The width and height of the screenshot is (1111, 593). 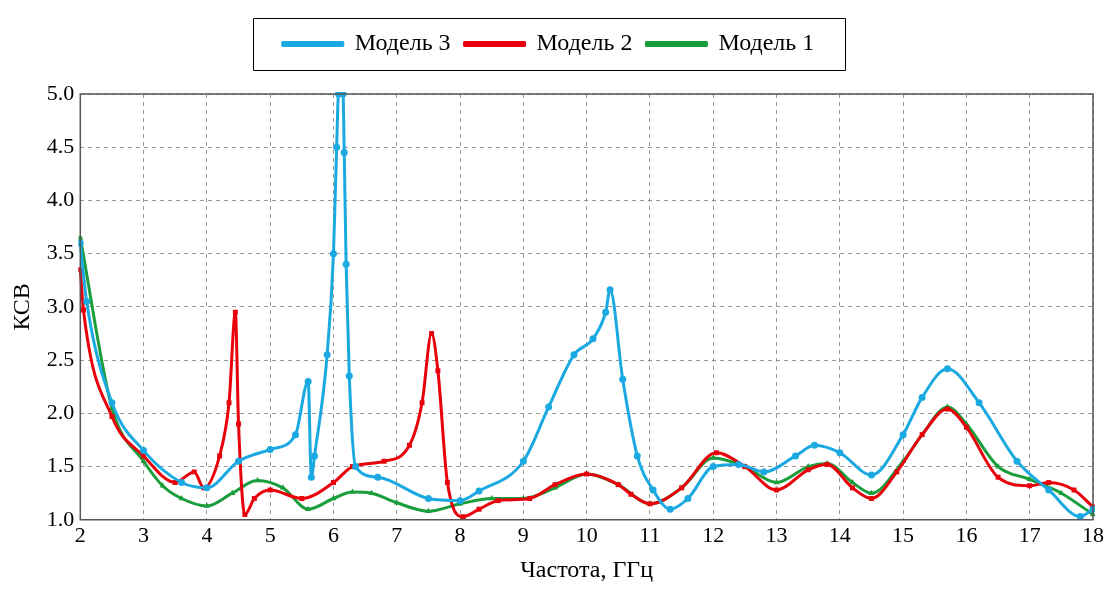 What do you see at coordinates (60, 252) in the screenshot?
I see `y-tick-label: 3.5` at bounding box center [60, 252].